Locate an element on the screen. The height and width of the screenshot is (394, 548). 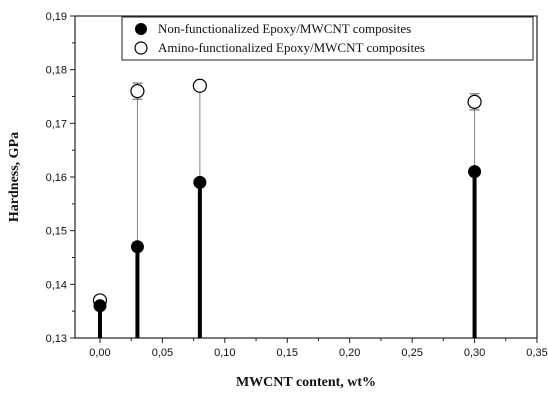
x-tick-label: 0,35 is located at coordinates (536, 353).